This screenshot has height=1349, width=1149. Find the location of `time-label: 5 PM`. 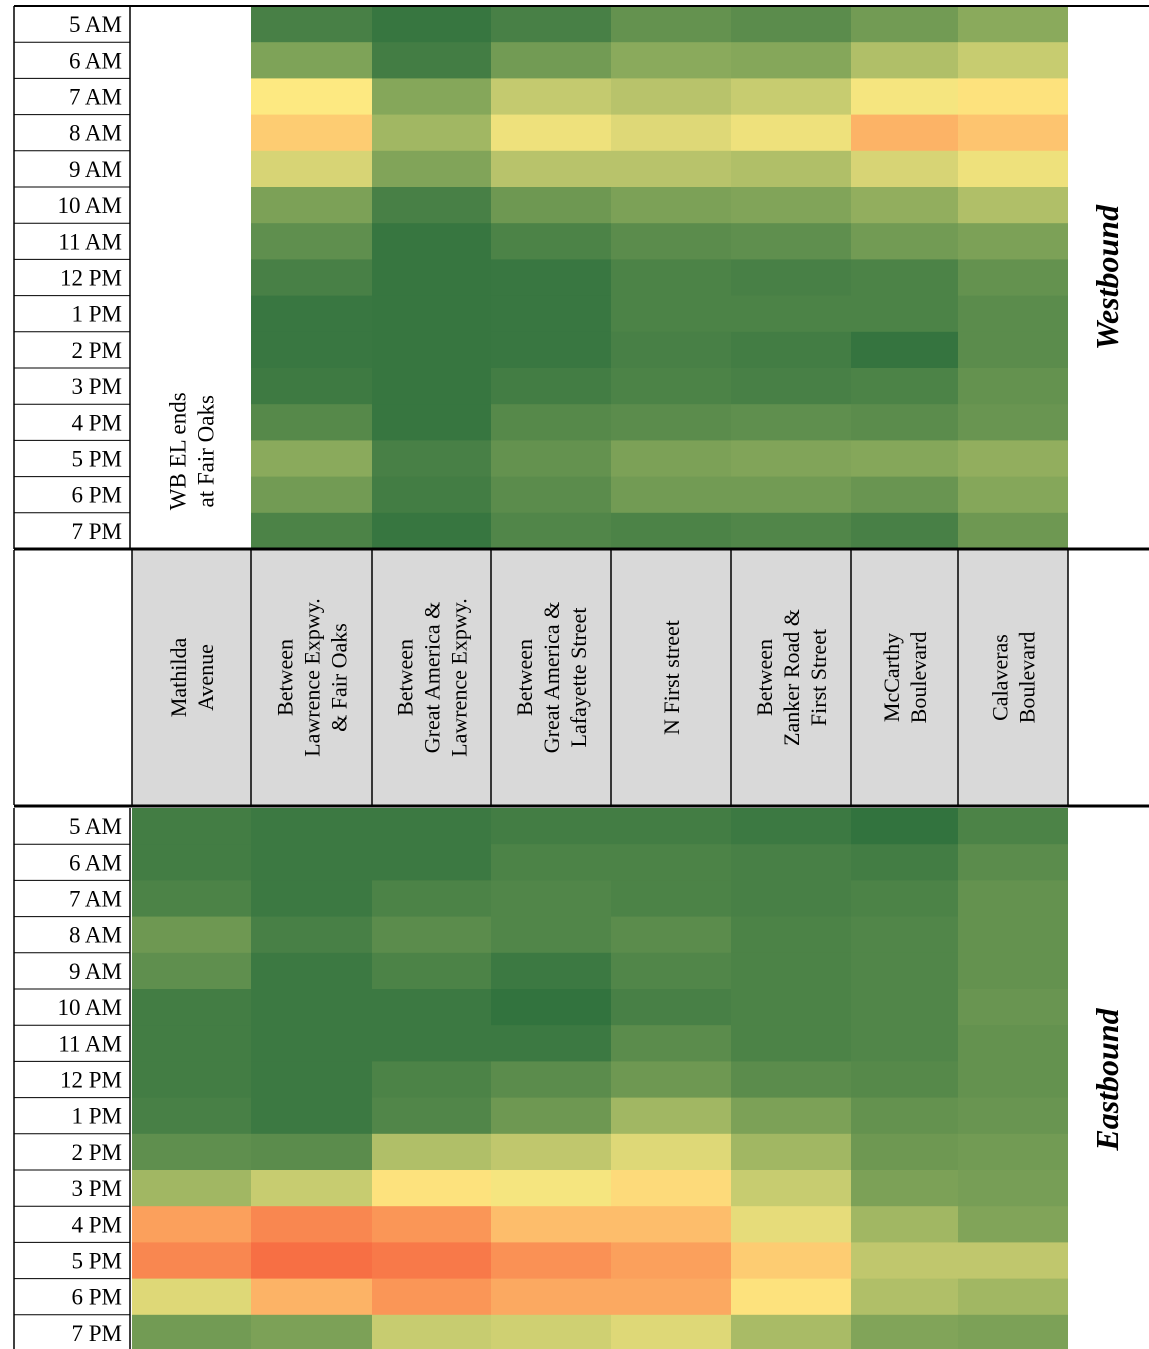

time-label: 5 PM is located at coordinates (97, 459).